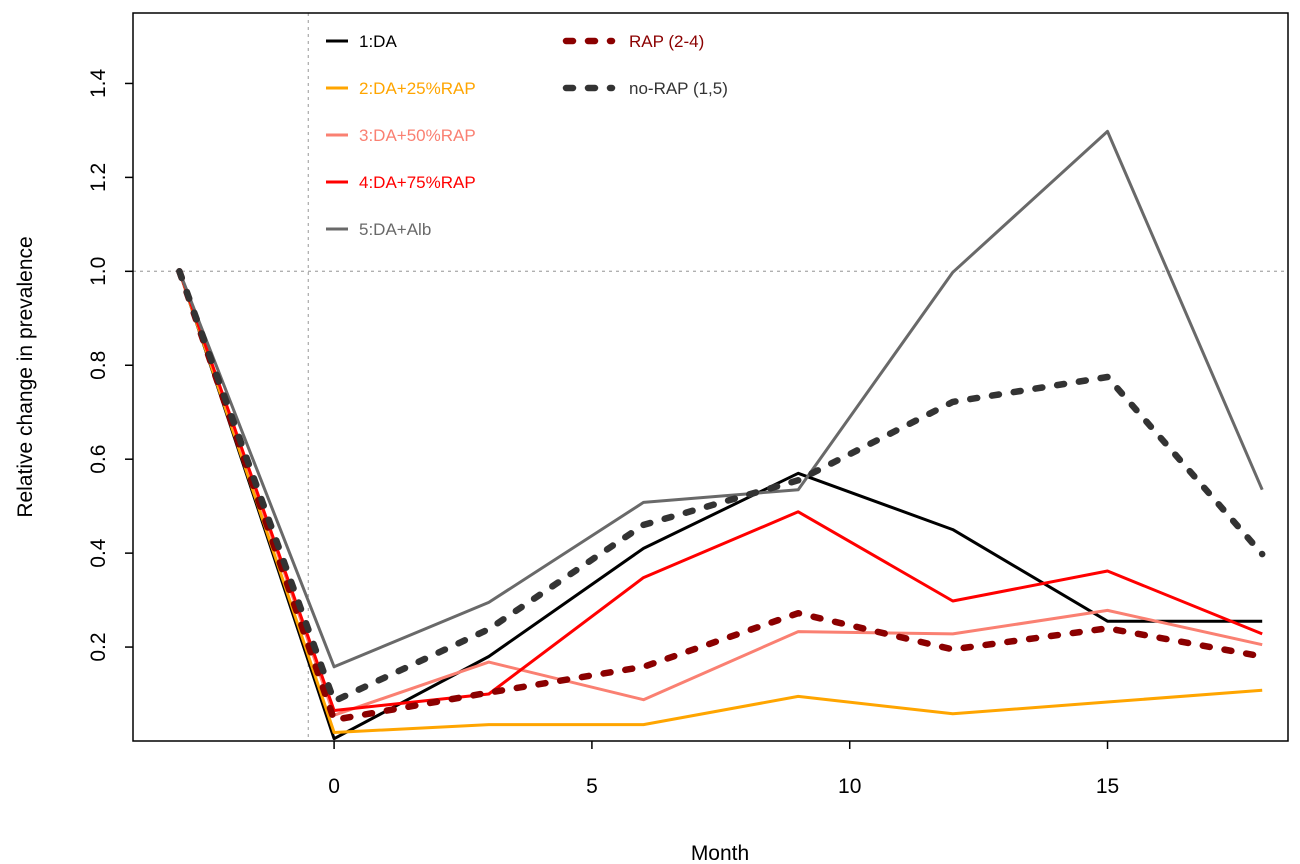 The height and width of the screenshot is (864, 1300). Describe the element at coordinates (98, 646) in the screenshot. I see `y-tick-label: 0.2` at that location.